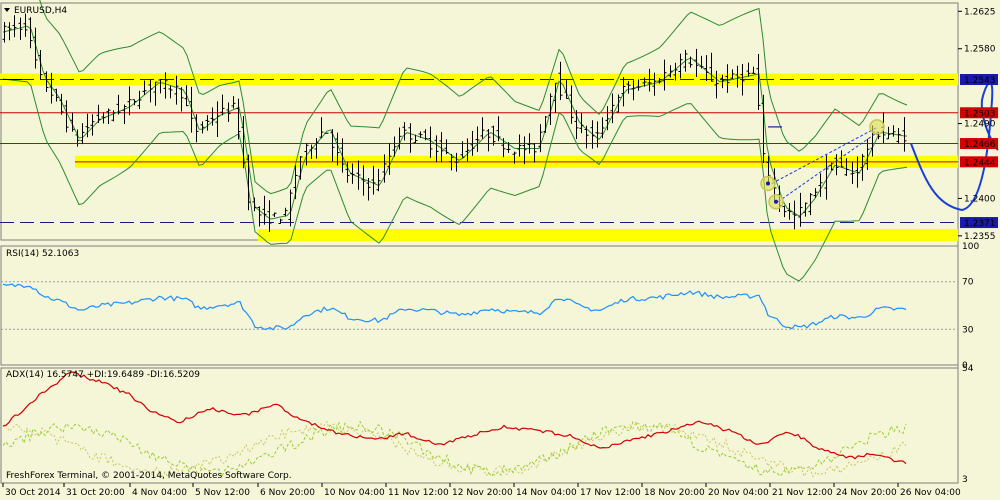 The image size is (1000, 500). I want to click on di-minus-line, so click(454, 449).